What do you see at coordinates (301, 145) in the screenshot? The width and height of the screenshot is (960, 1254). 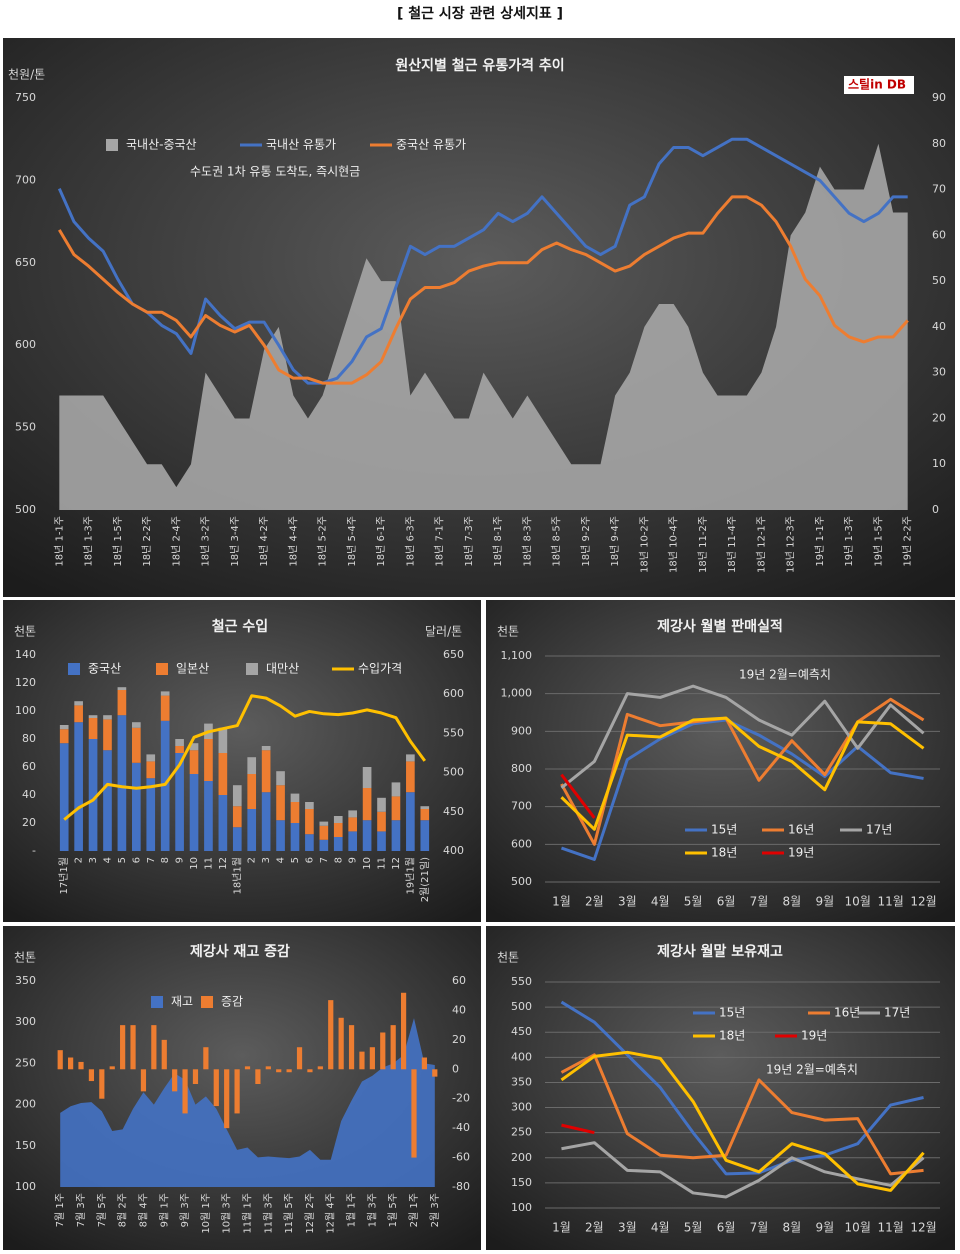 I see `legend-label: 국내산 유통가` at bounding box center [301, 145].